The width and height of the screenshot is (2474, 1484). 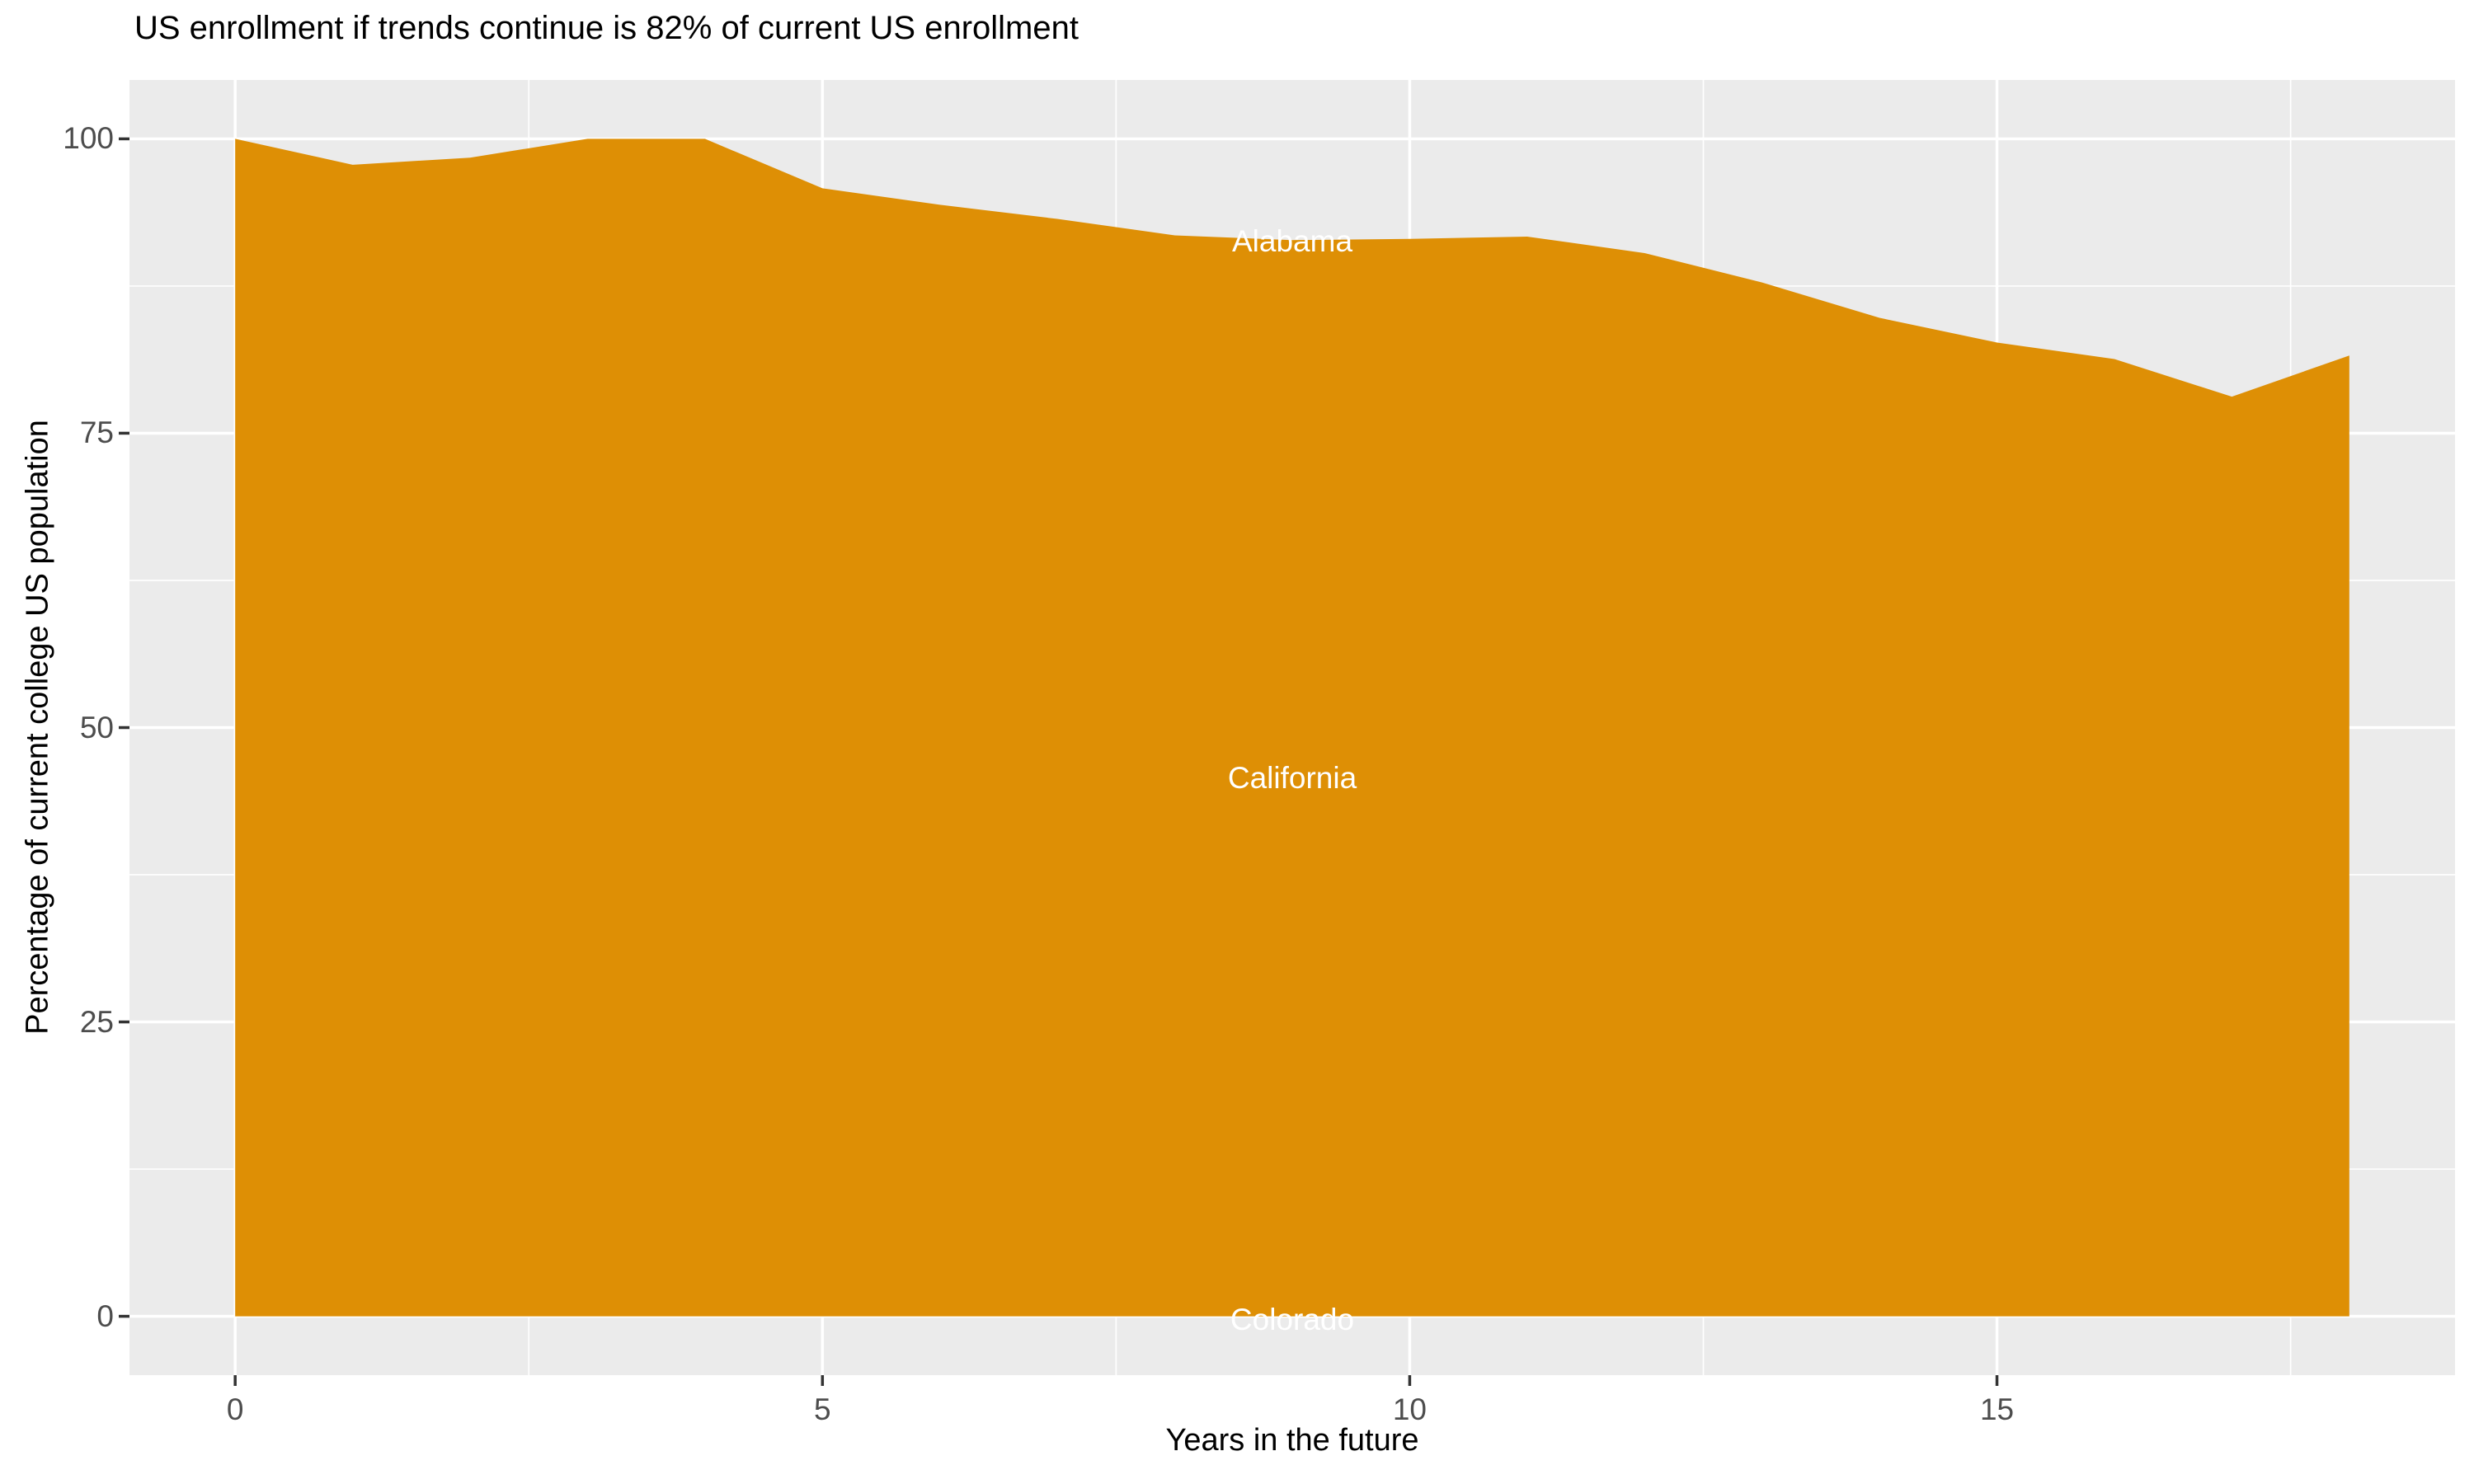 What do you see at coordinates (88, 138) in the screenshot?
I see `y-tick-label: 100` at bounding box center [88, 138].